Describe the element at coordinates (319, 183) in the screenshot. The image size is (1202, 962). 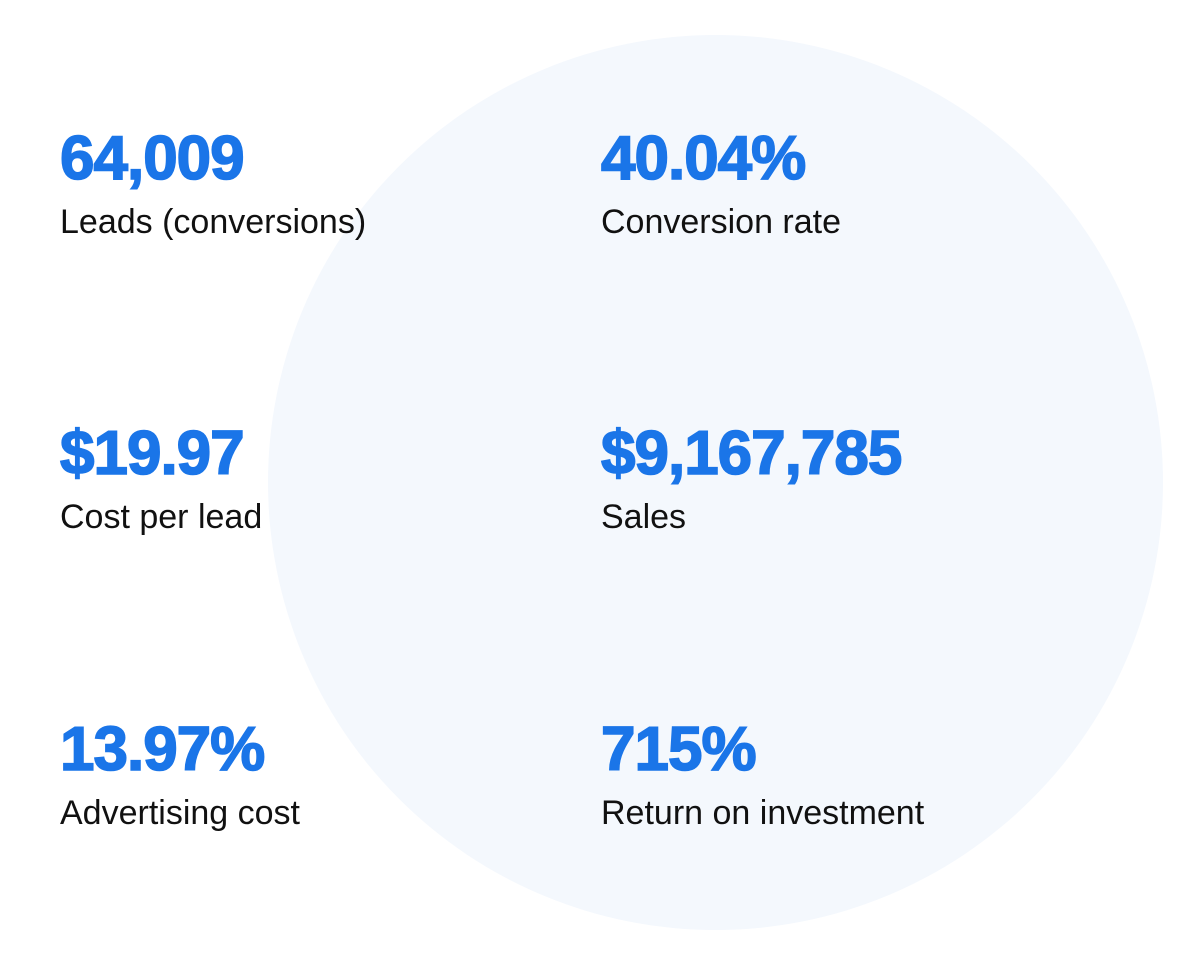
I see `stat-leads: 64,009 Leads (conversions)` at that location.